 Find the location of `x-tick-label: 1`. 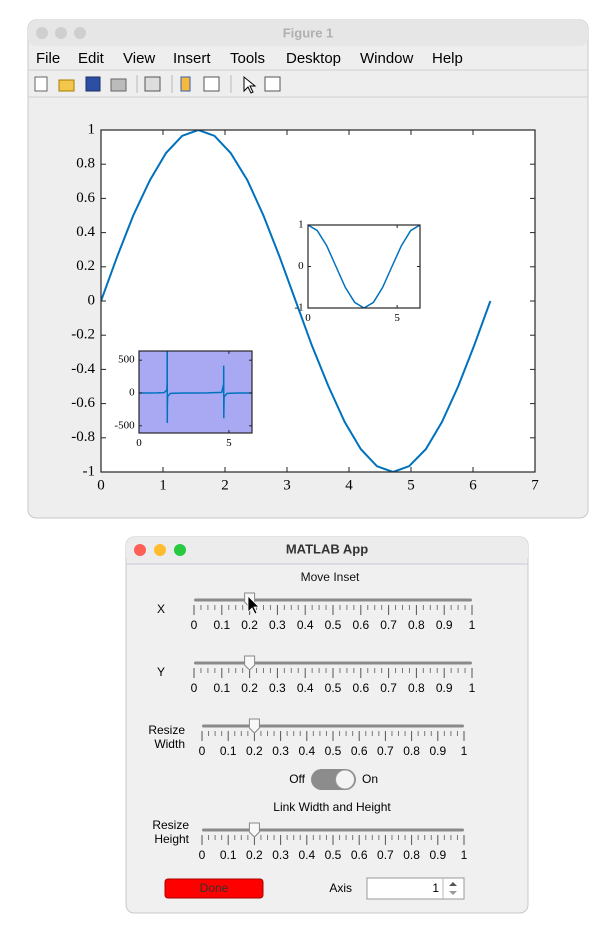

x-tick-label: 1 is located at coordinates (163, 486).